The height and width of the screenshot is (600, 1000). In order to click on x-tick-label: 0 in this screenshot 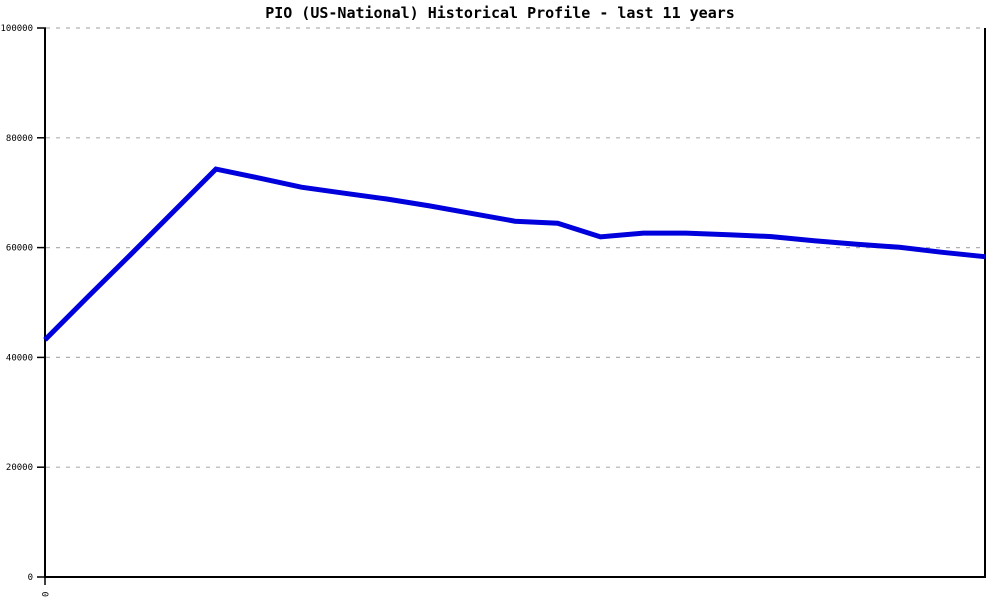, I will do `click(47, 594)`.